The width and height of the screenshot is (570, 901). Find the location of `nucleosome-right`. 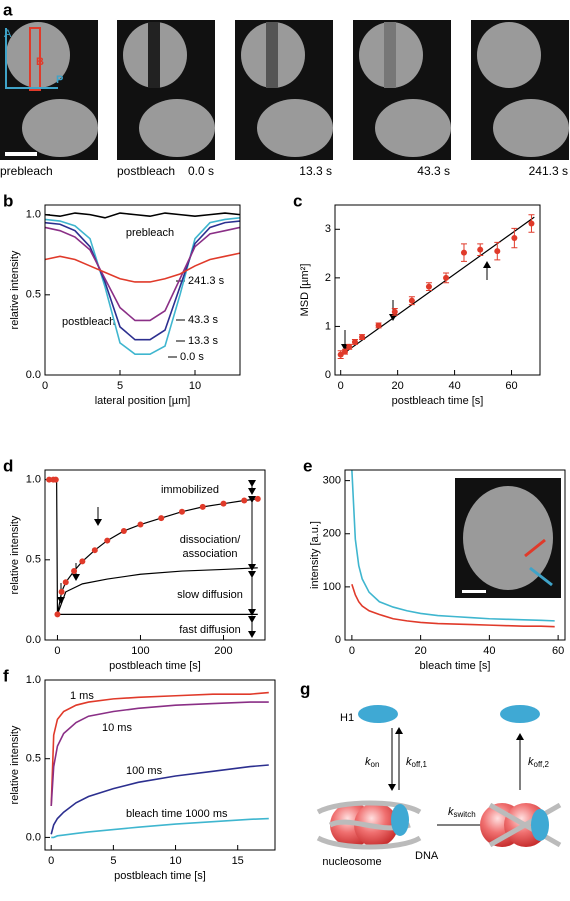

nucleosome-right is located at coordinates (521, 825).